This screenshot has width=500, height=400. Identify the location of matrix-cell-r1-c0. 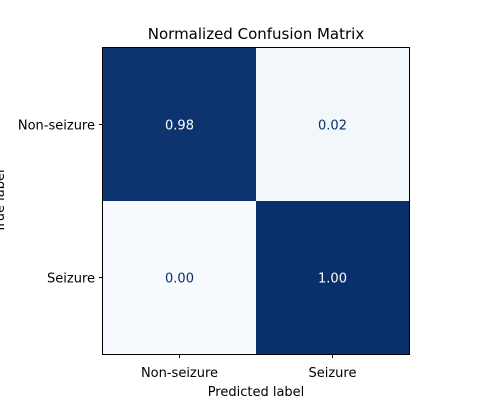
(179, 277).